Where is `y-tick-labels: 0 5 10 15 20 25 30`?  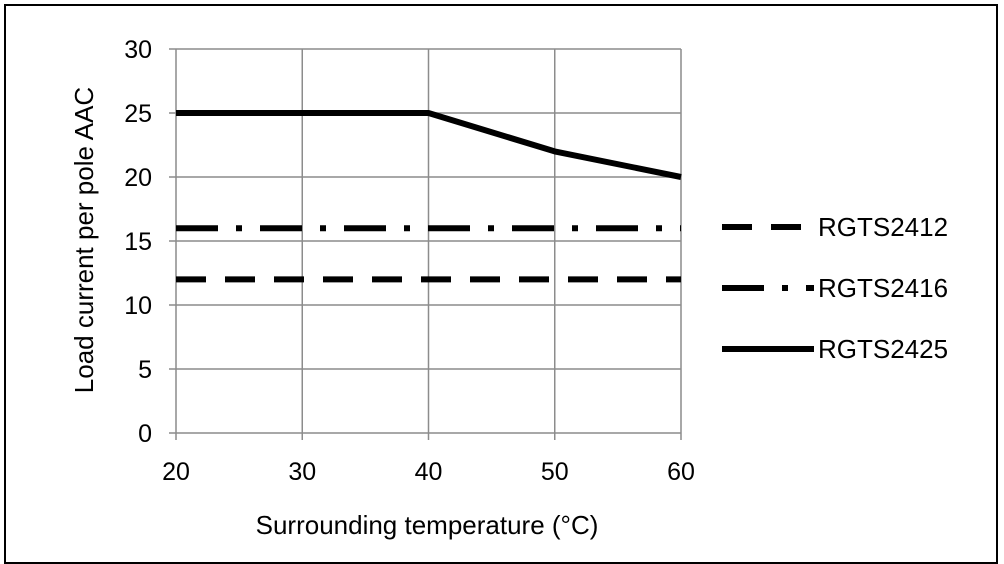
y-tick-labels: 0 5 10 15 20 25 30 is located at coordinates (138, 242).